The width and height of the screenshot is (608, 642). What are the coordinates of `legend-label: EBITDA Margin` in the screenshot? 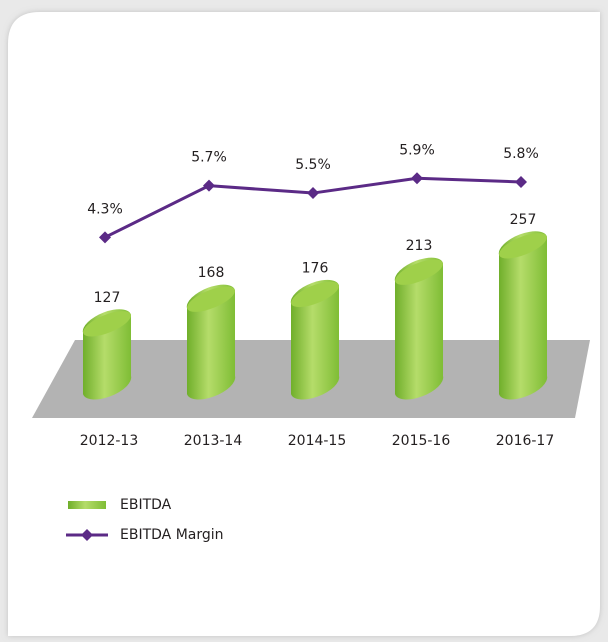 It's located at (172, 535).